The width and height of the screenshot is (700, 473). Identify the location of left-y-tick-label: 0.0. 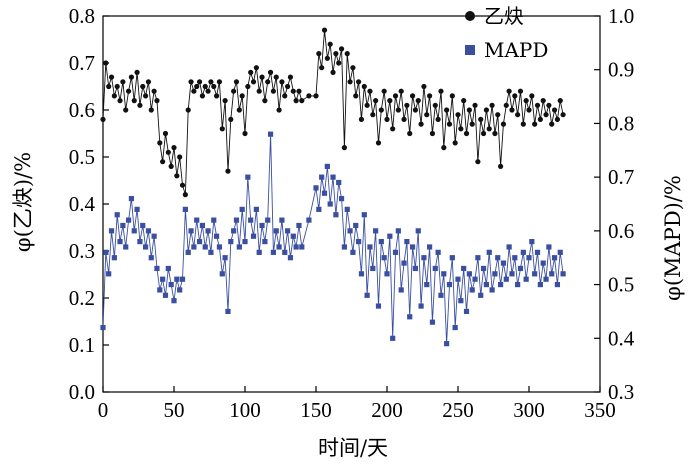
(82, 392).